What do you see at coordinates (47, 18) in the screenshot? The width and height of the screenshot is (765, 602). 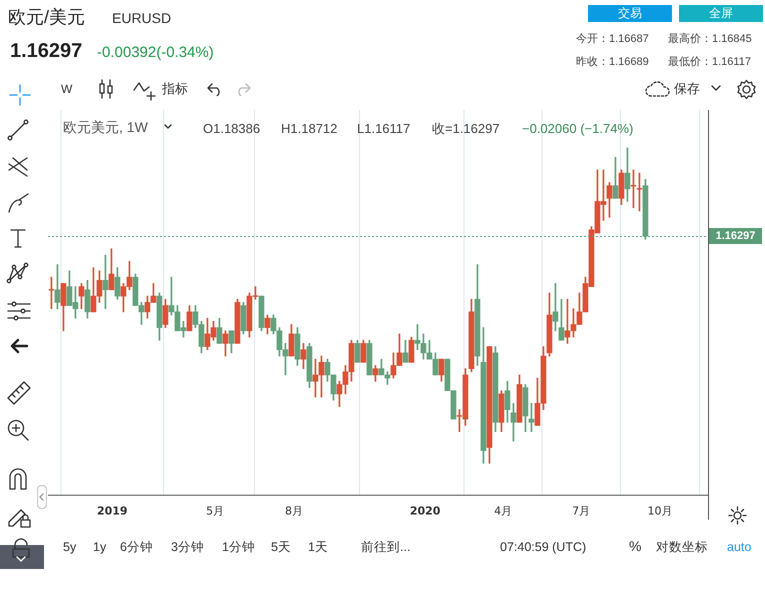 I see `chart-title: 欧元/美元` at bounding box center [47, 18].